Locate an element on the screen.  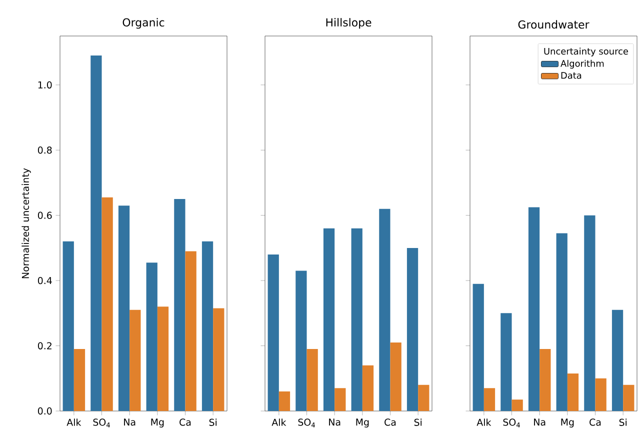
chart-title: Groundwater is located at coordinates (554, 24).